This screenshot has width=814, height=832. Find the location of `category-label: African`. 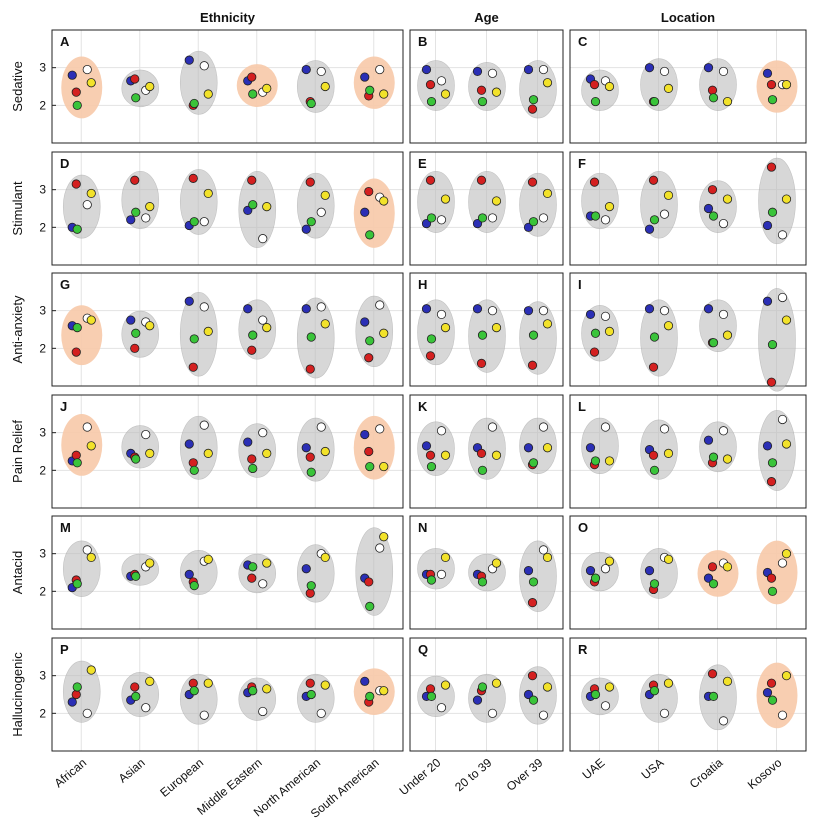

category-label: African is located at coordinates (71, 773).